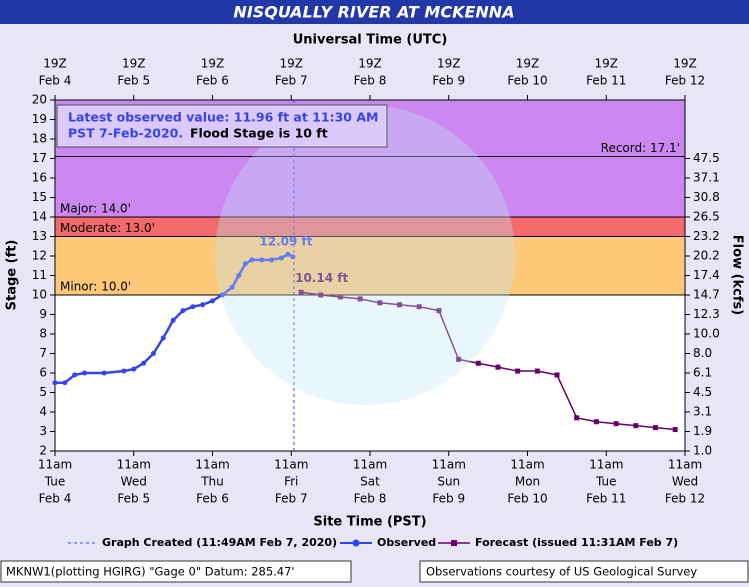 The width and height of the screenshot is (749, 587). Describe the element at coordinates (133, 81) in the screenshot. I see `top-tick-label: Feb 5` at that location.